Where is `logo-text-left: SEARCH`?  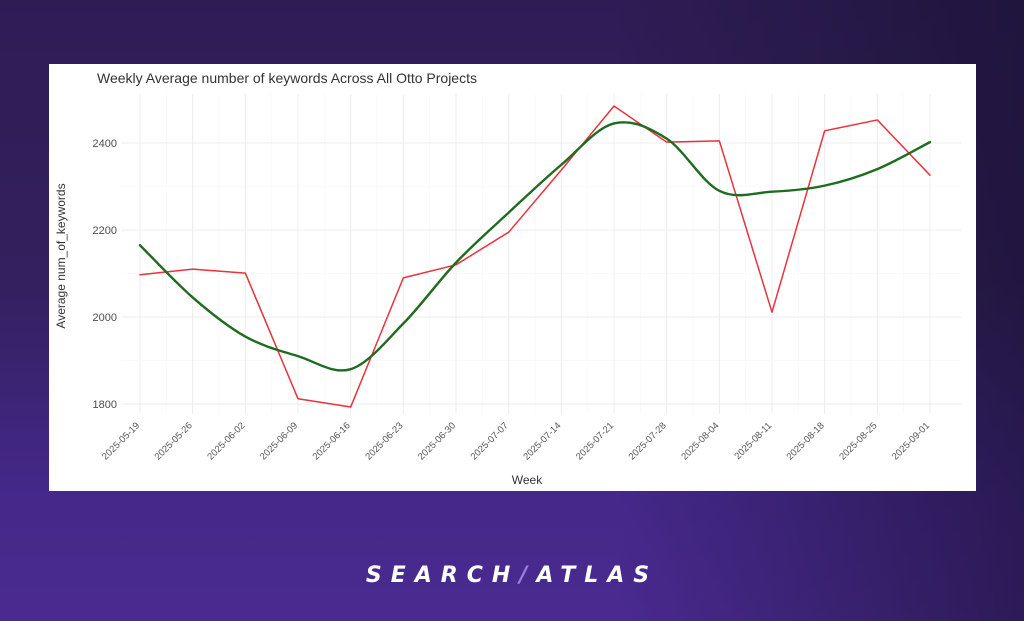 logo-text-left: SEARCH is located at coordinates (442, 575).